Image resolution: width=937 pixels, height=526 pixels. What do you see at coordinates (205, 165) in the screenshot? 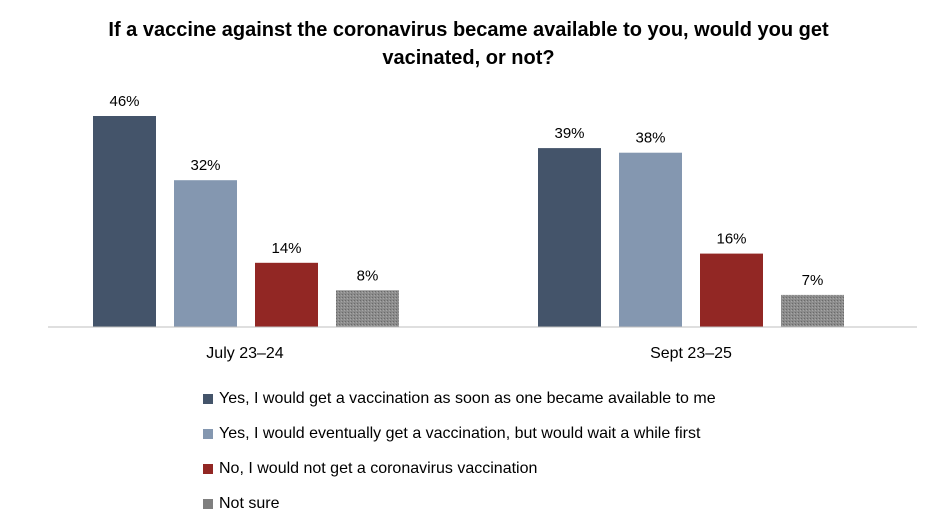
I see `data-label-1-2: 32%` at bounding box center [205, 165].